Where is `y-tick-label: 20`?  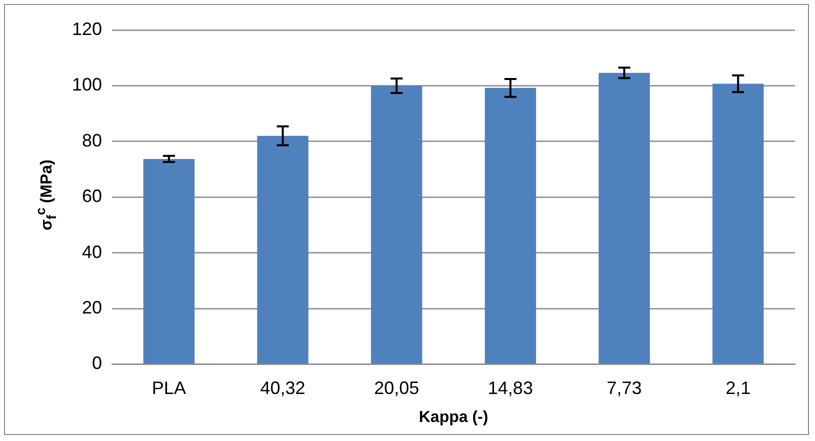 y-tick-label: 20 is located at coordinates (92, 307).